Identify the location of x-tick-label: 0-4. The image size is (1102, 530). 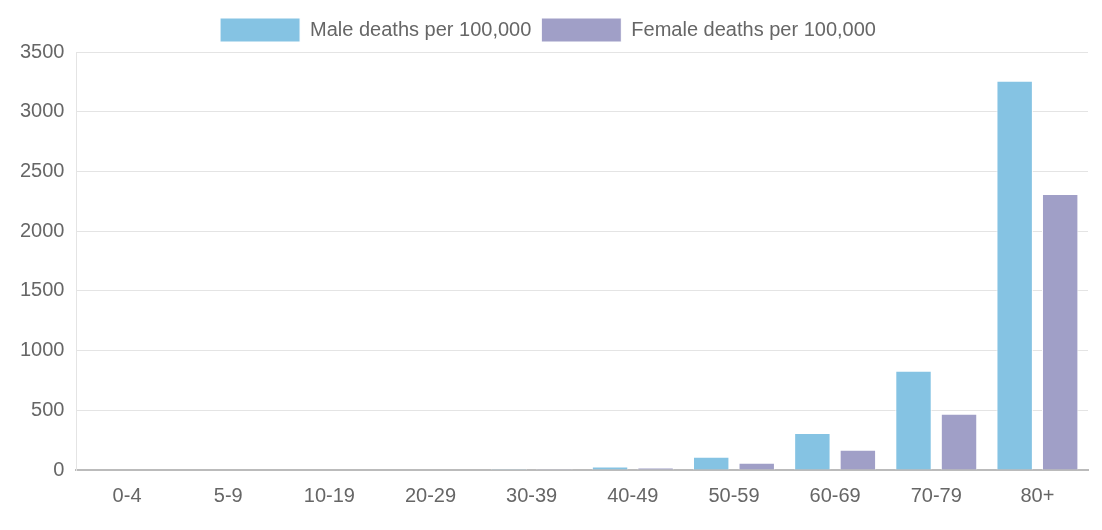
(127, 494).